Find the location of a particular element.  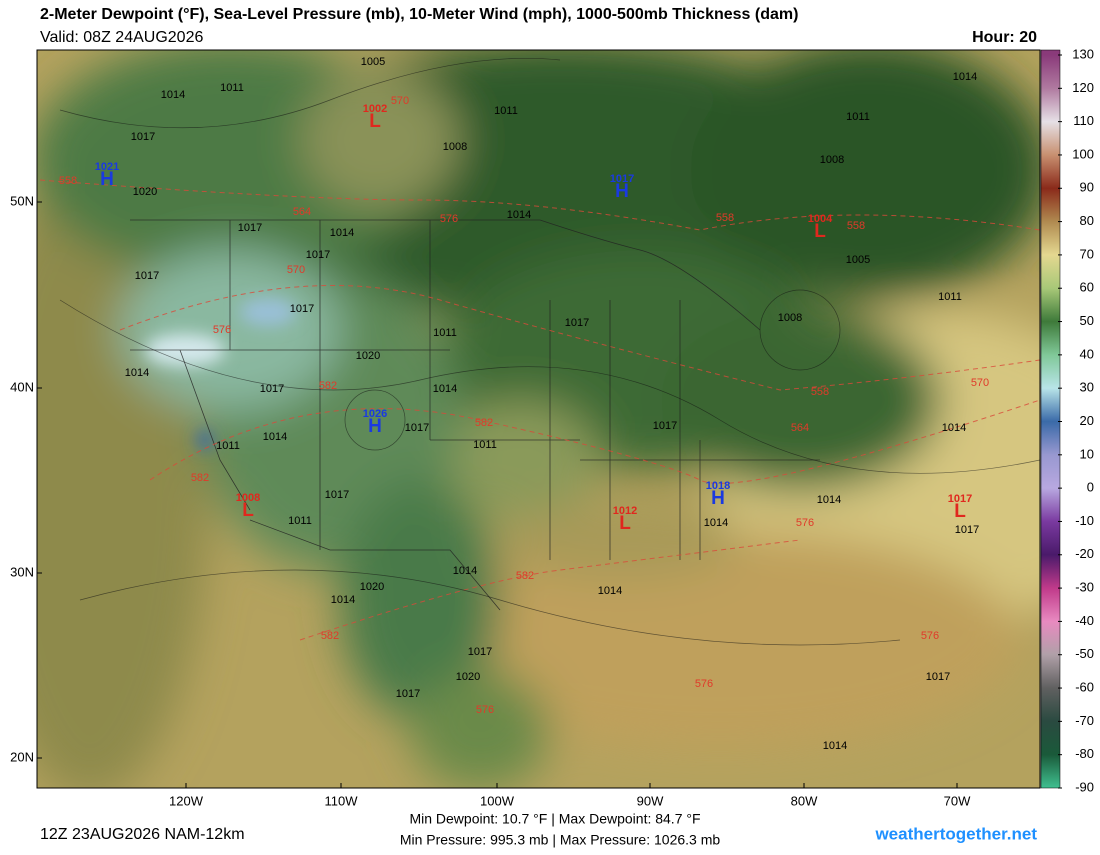

pressure-center-value: 1026 is located at coordinates (375, 414).